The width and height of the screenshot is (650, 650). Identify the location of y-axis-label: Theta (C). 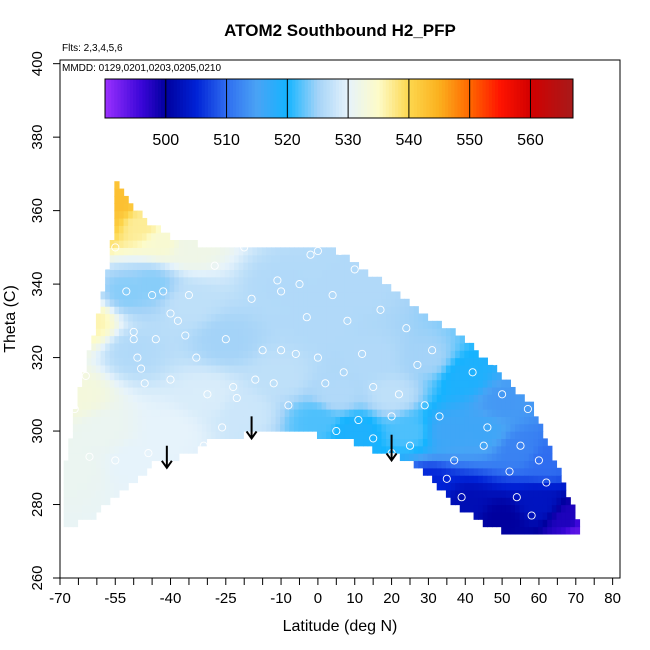
(10, 319).